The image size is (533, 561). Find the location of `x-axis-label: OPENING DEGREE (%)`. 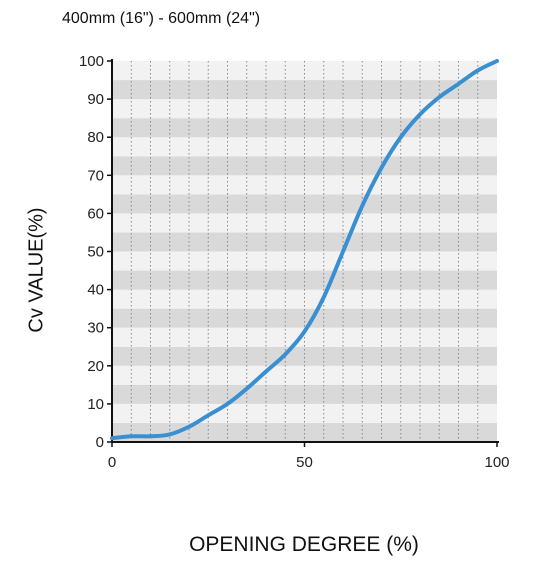

x-axis-label: OPENING DEGREE (%) is located at coordinates (304, 544).